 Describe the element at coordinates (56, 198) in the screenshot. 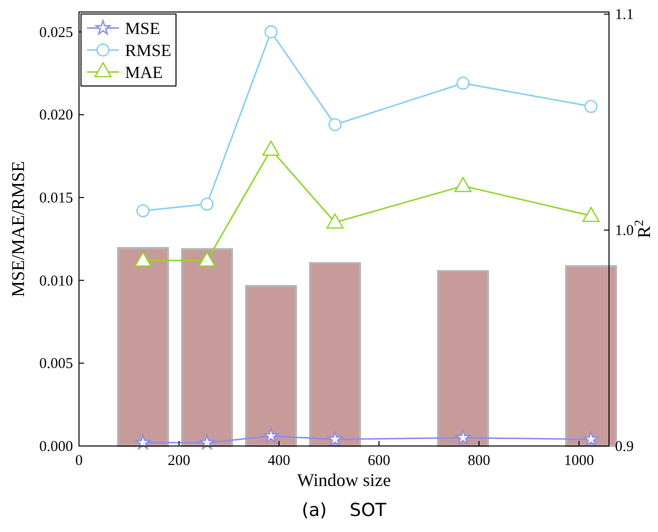

I see `y-tick-label: 0.015` at that location.